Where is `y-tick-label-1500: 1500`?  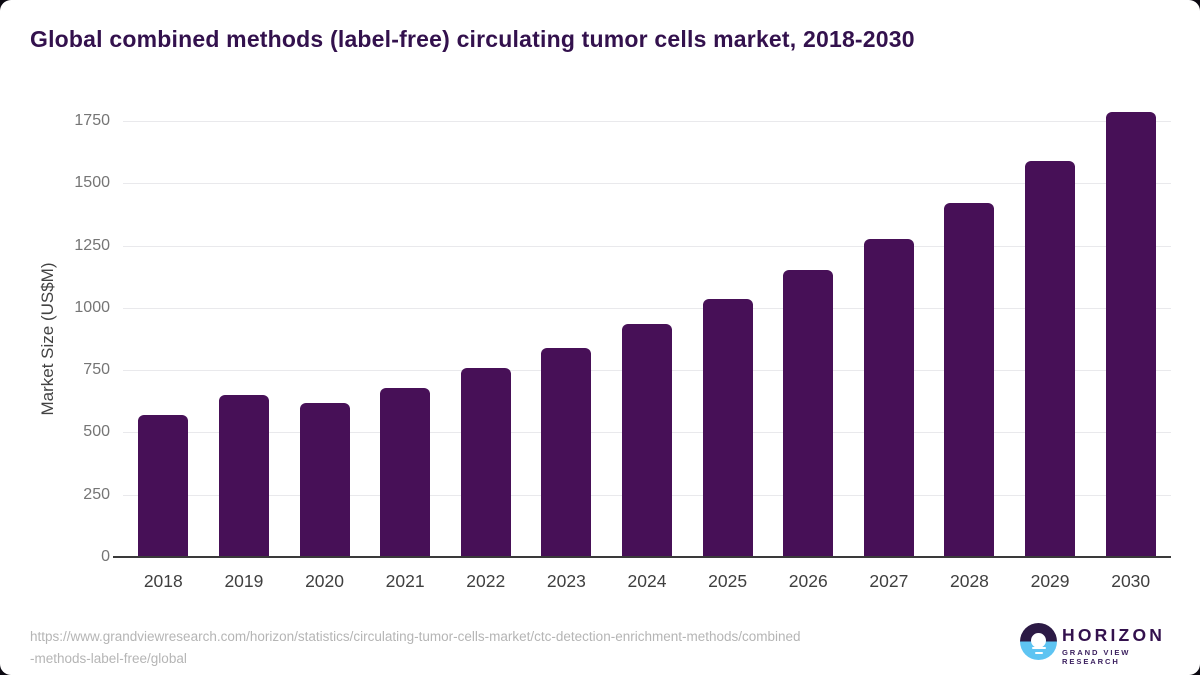
y-tick-label-1500: 1500 is located at coordinates (92, 183).